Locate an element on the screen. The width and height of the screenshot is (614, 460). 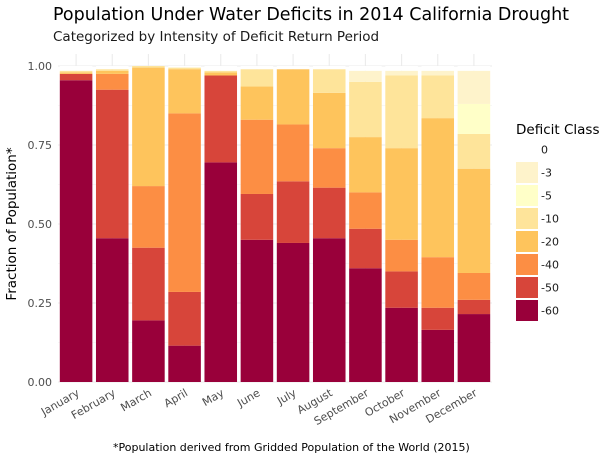
legend-label: -5 is located at coordinates (546, 196).